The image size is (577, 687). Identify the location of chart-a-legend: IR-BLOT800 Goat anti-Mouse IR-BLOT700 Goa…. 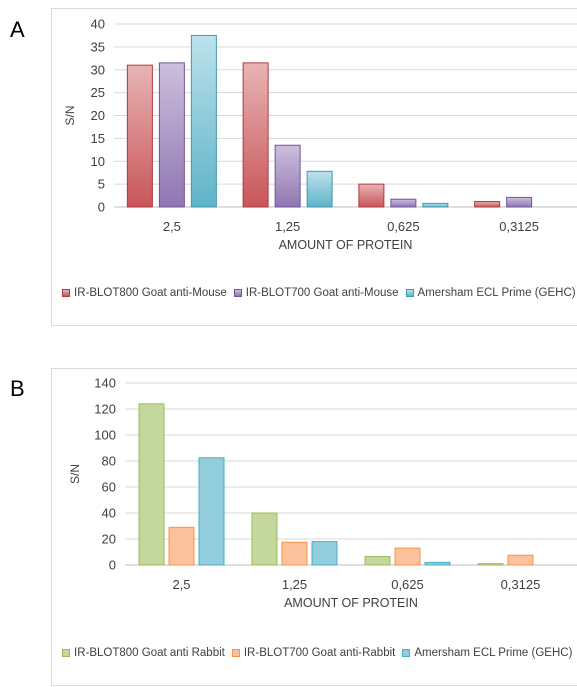
(319, 293).